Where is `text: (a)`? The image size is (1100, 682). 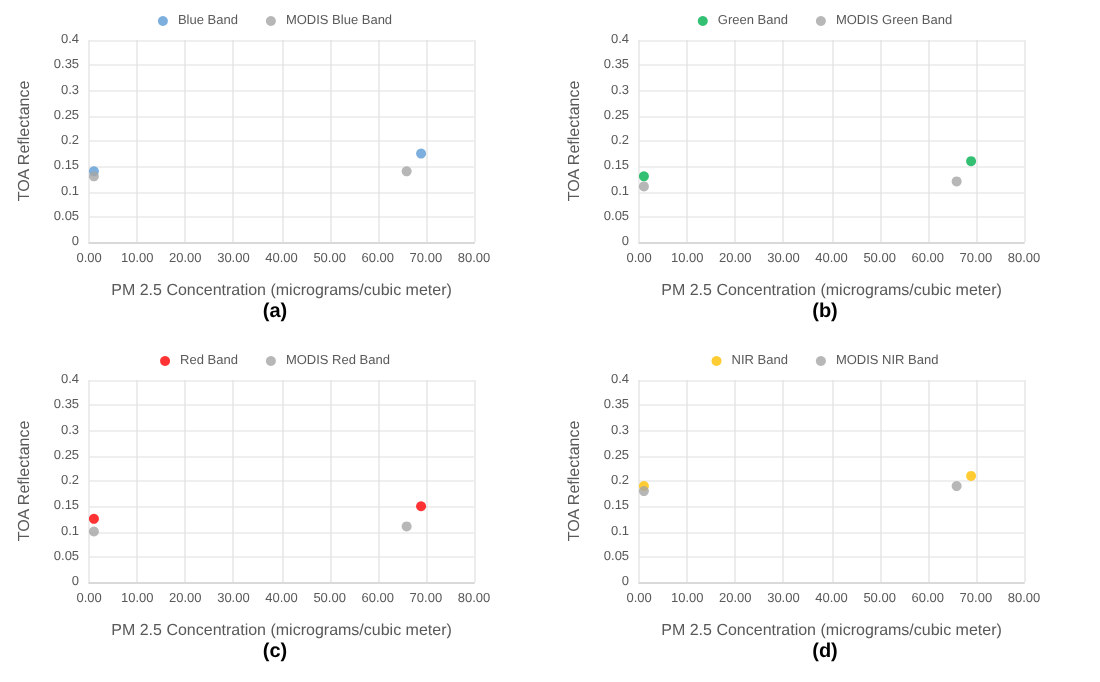 text: (a) is located at coordinates (275, 312).